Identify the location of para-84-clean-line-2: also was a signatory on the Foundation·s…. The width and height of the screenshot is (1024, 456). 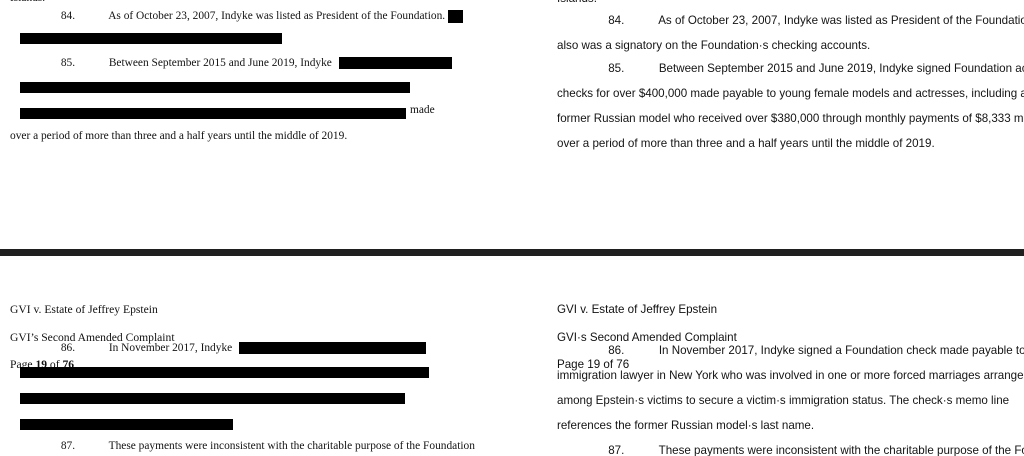
(790, 45).